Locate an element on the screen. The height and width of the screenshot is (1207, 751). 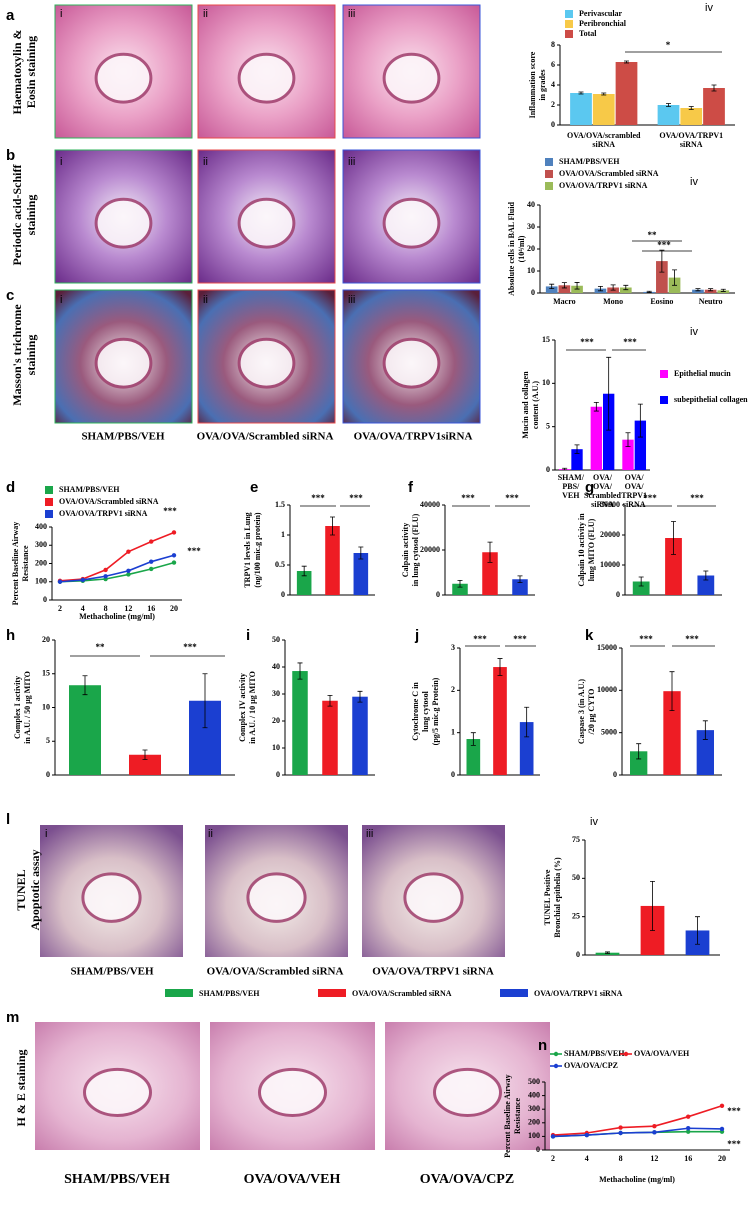
legend-label: Total is located at coordinates (588, 33).